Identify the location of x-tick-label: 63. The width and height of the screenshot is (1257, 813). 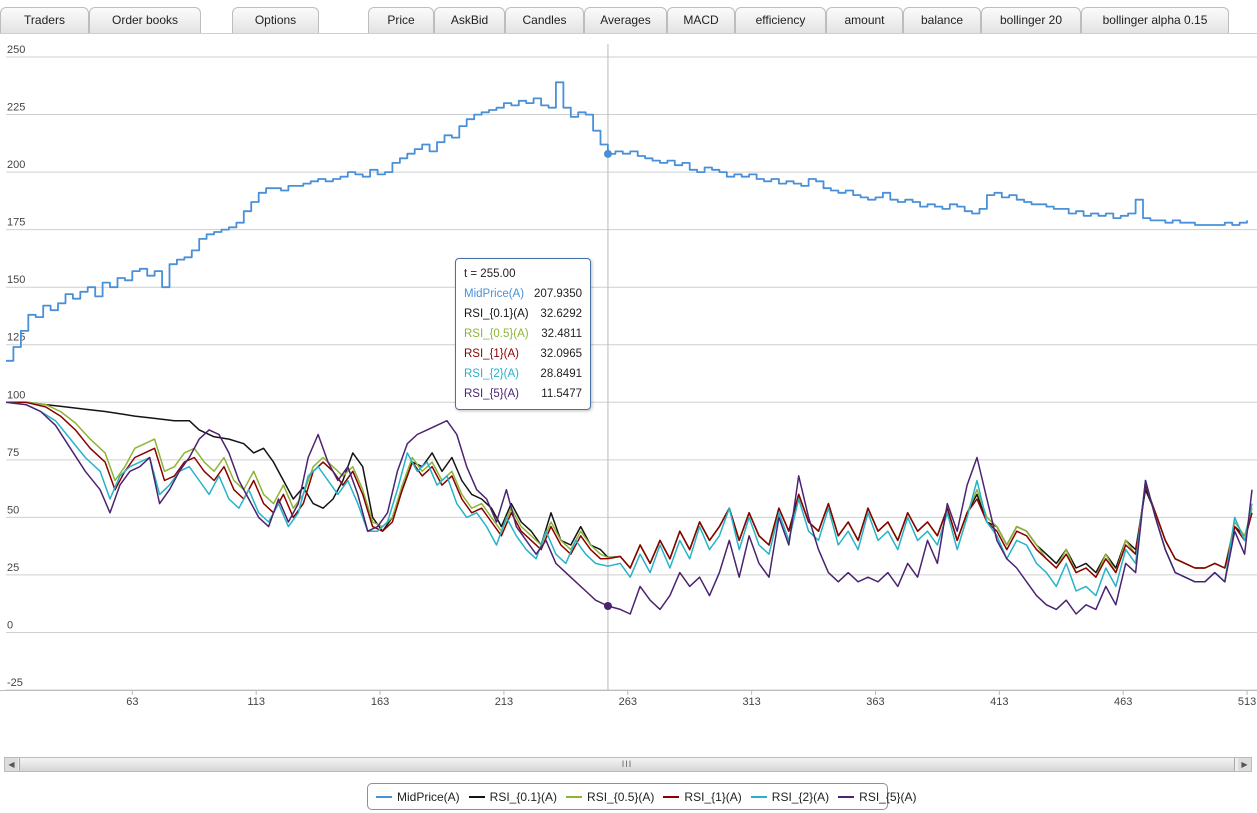
(132, 702).